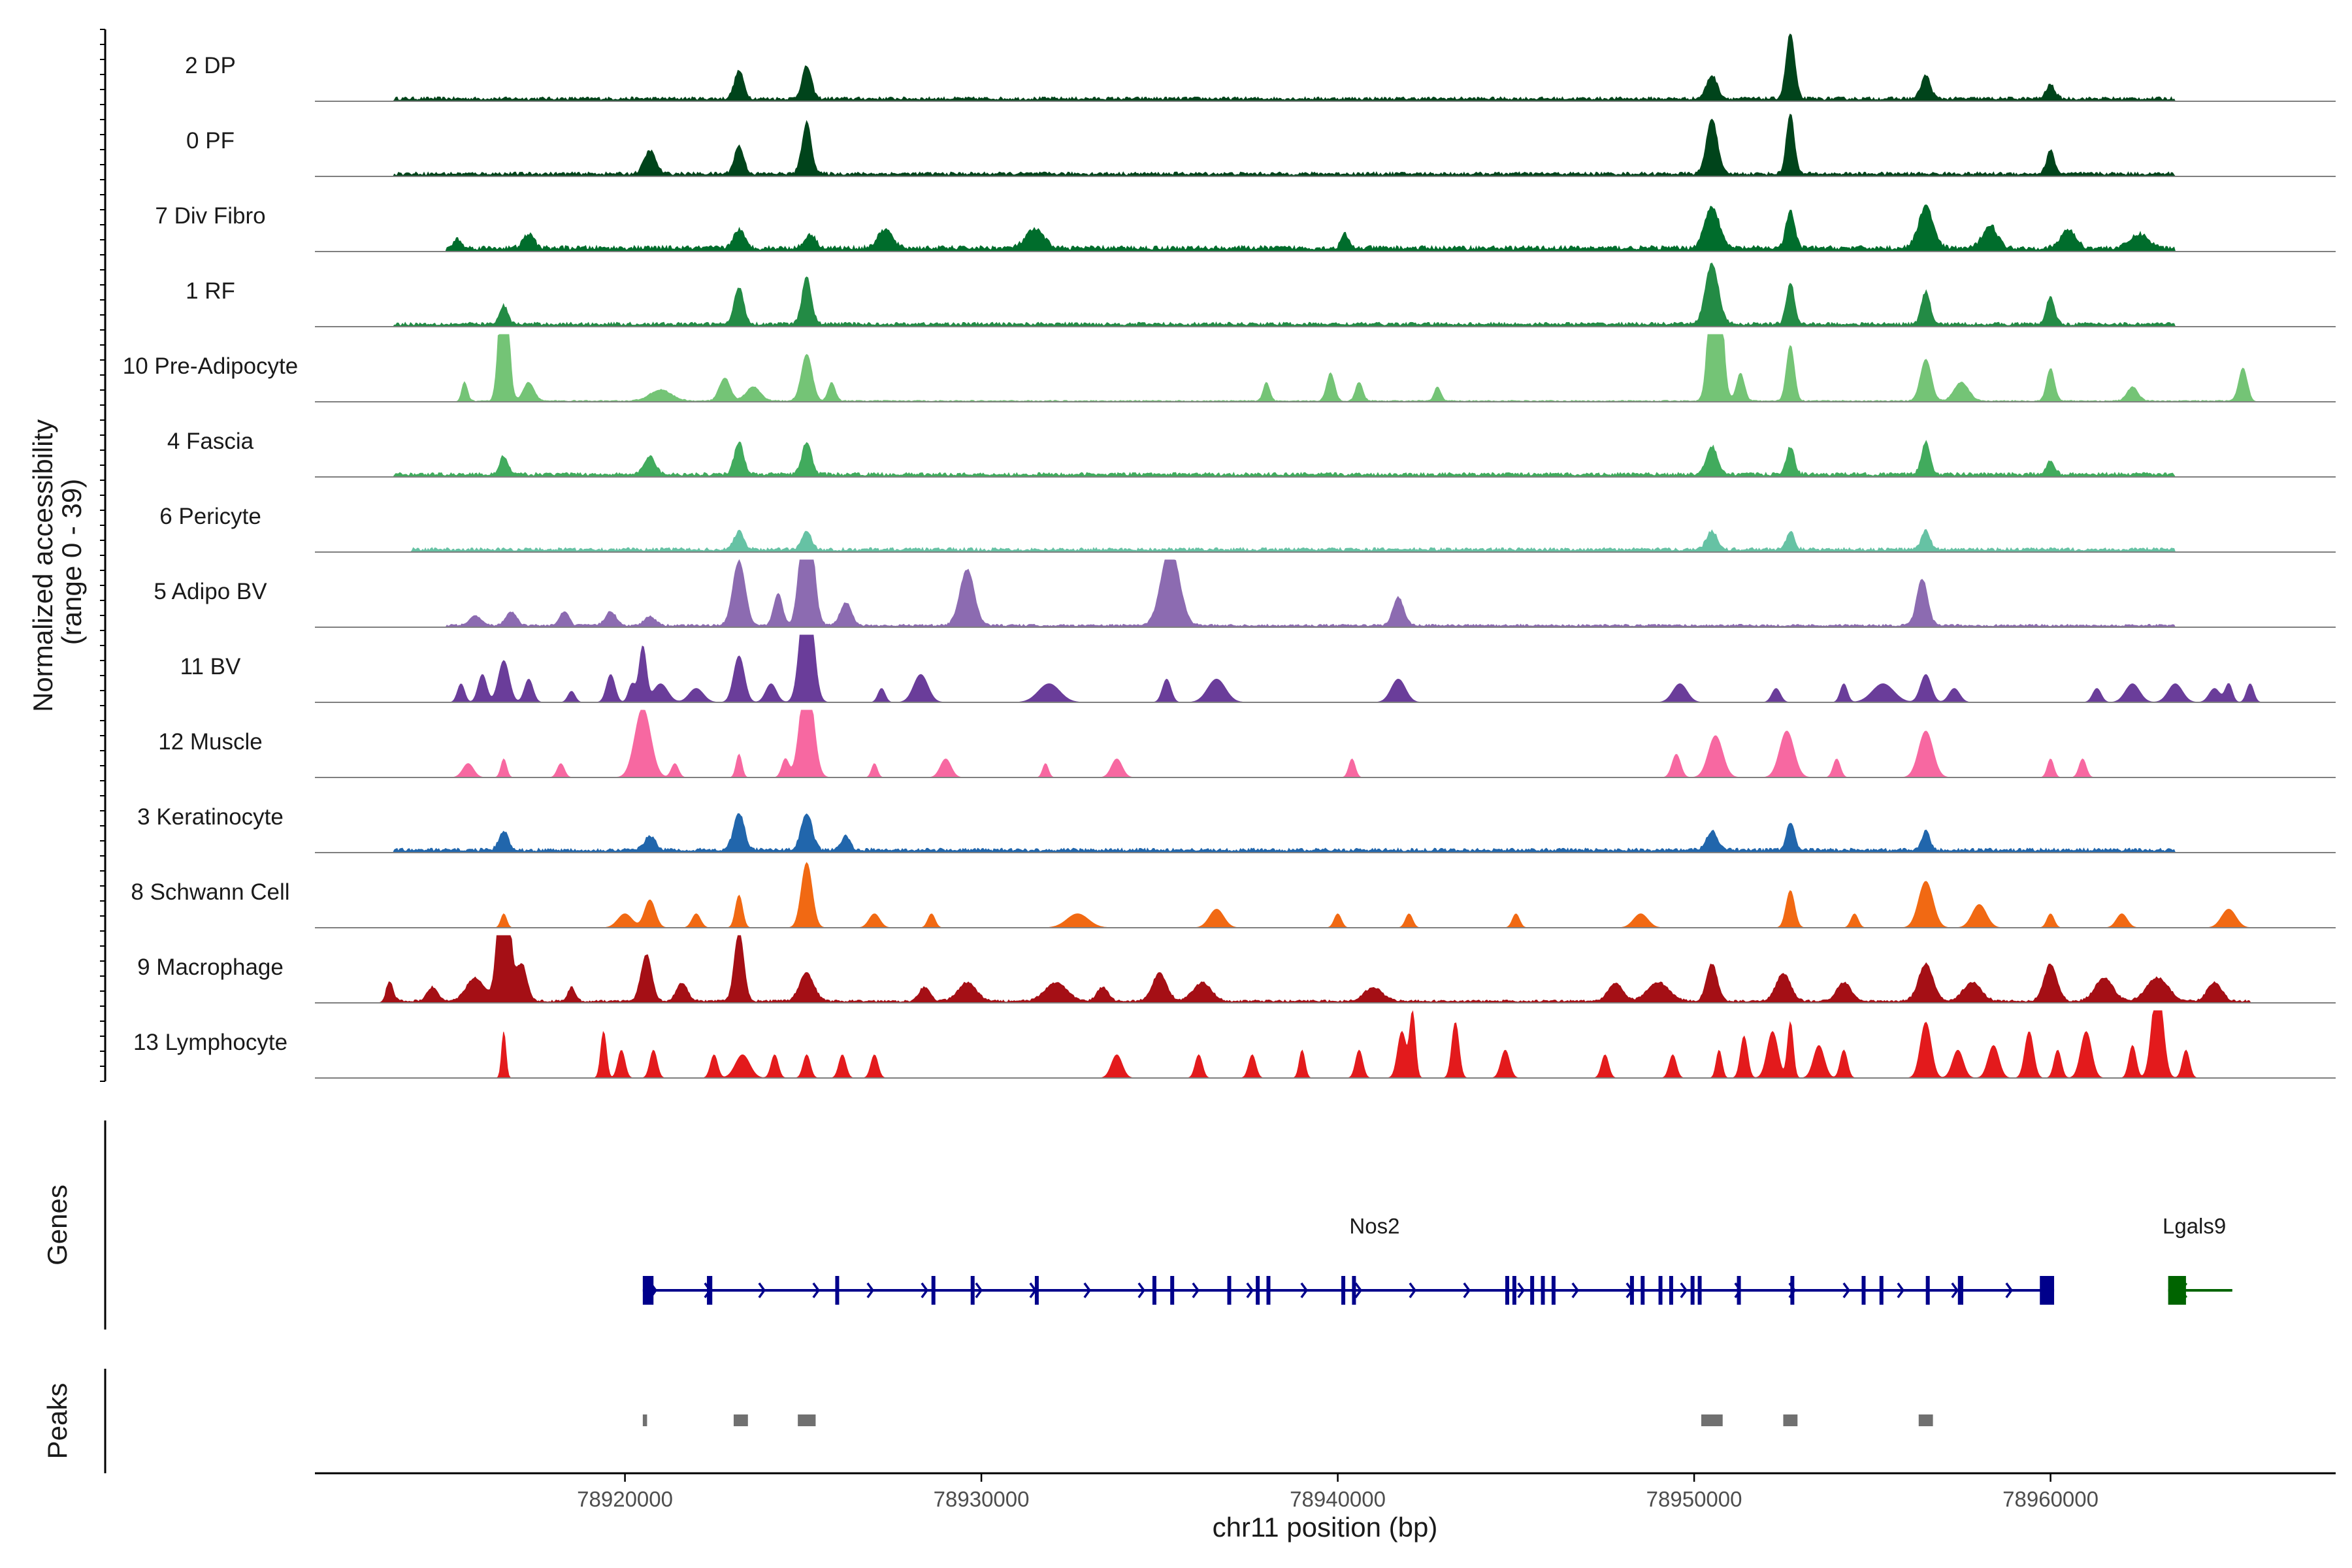  I want to click on x-tick-label: 78920000, so click(625, 1499).